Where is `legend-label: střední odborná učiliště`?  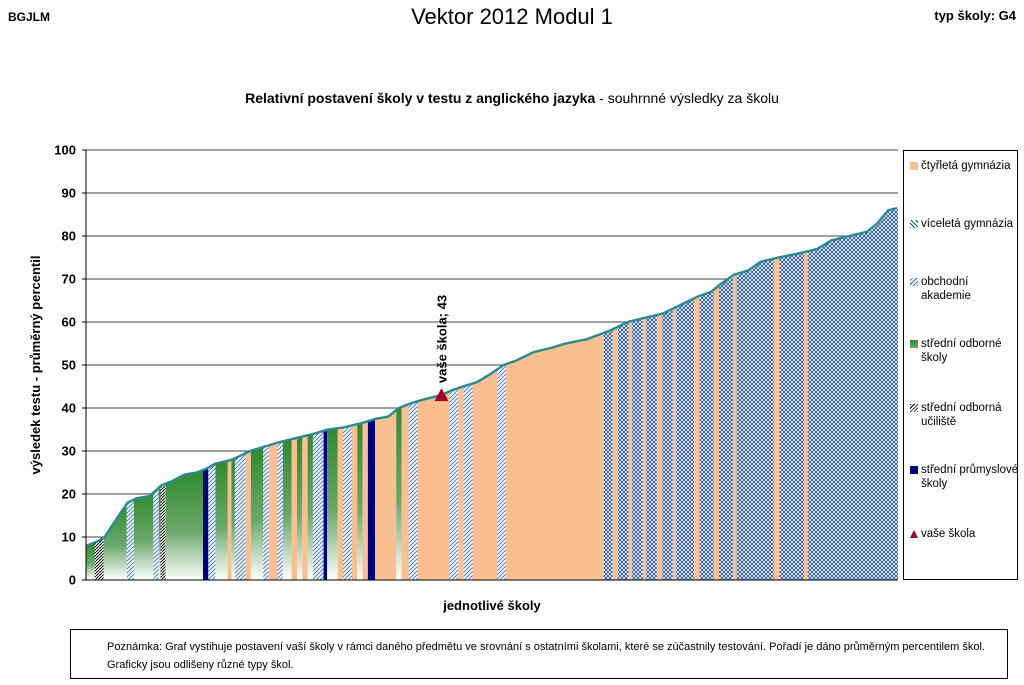 legend-label: střední odborná učiliště is located at coordinates (961, 415).